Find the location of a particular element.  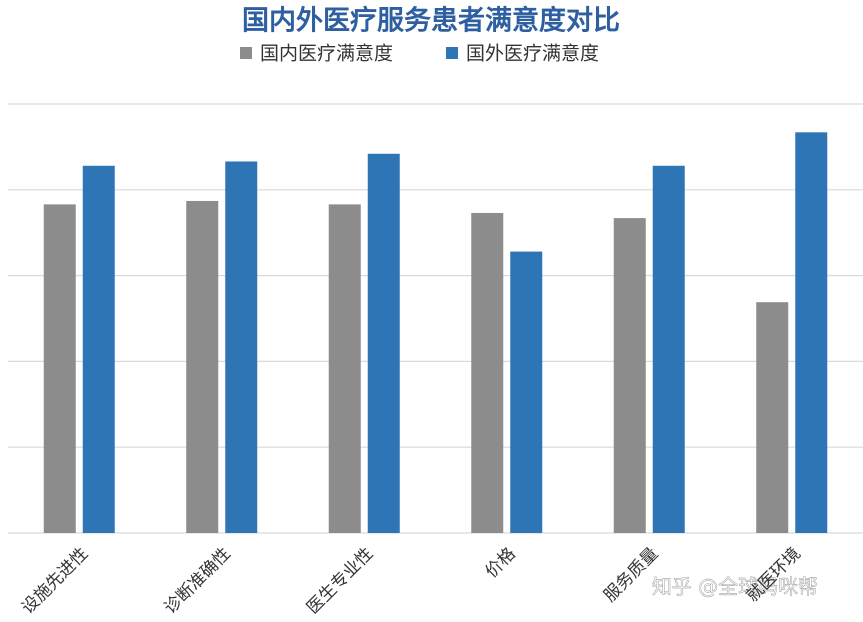

legend-label: 国内医疗满意度 is located at coordinates (326, 54).